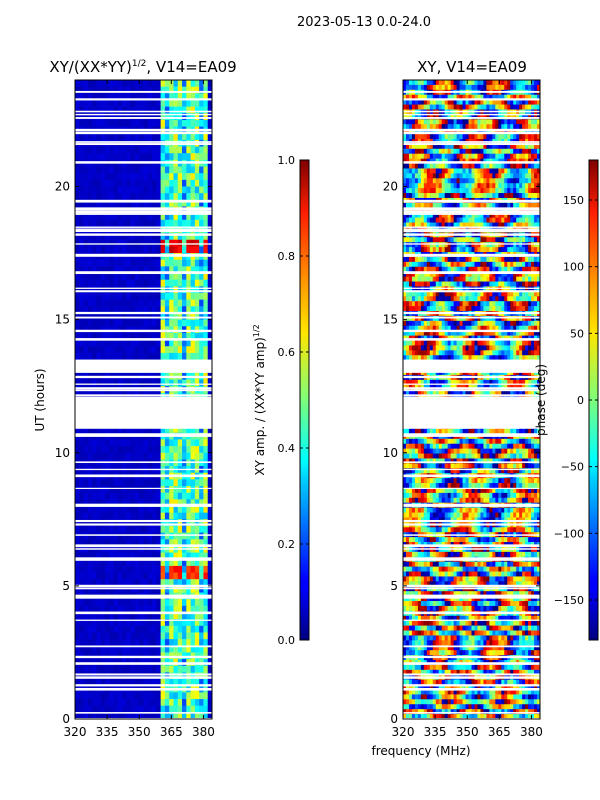 This screenshot has height=800, width=600. What do you see at coordinates (287, 448) in the screenshot?
I see `left-colorbar-tick-label: 0.4` at bounding box center [287, 448].